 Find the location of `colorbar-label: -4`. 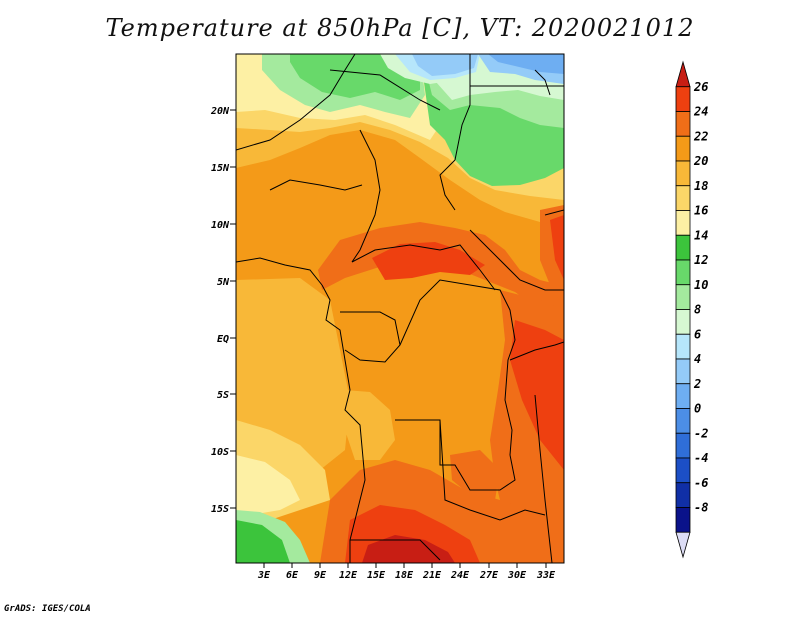

colorbar-label: -4 is located at coordinates (701, 458).